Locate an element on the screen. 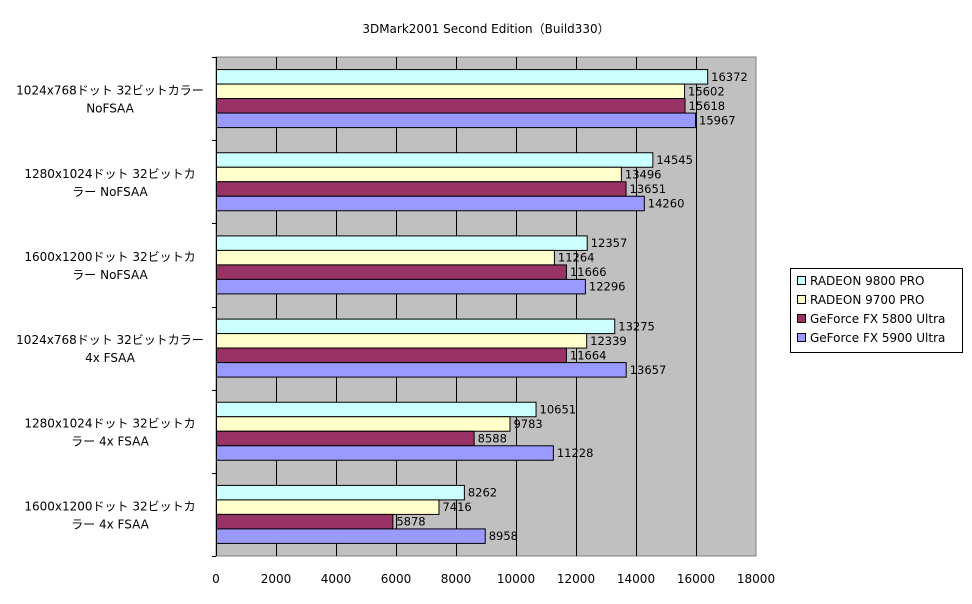  data-label: 11666 is located at coordinates (588, 272).